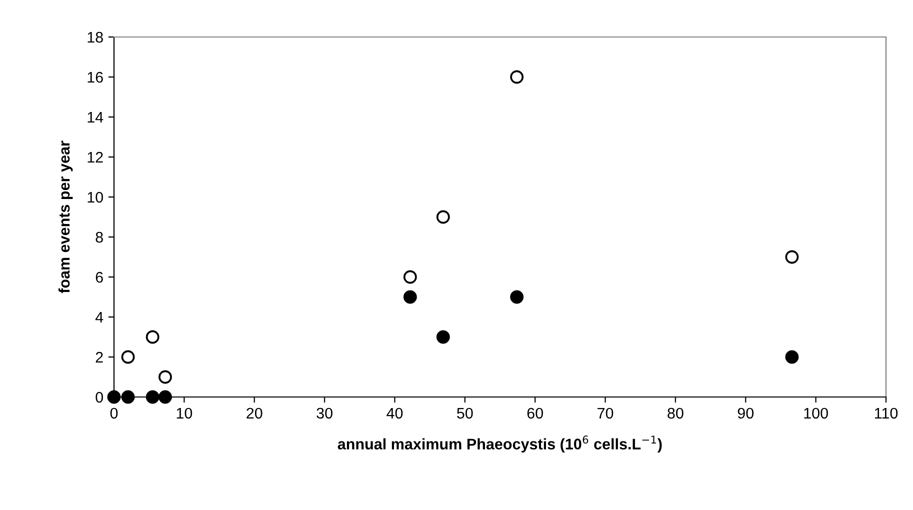 The image size is (913, 510). I want to click on x-tick-label: 110, so click(886, 413).